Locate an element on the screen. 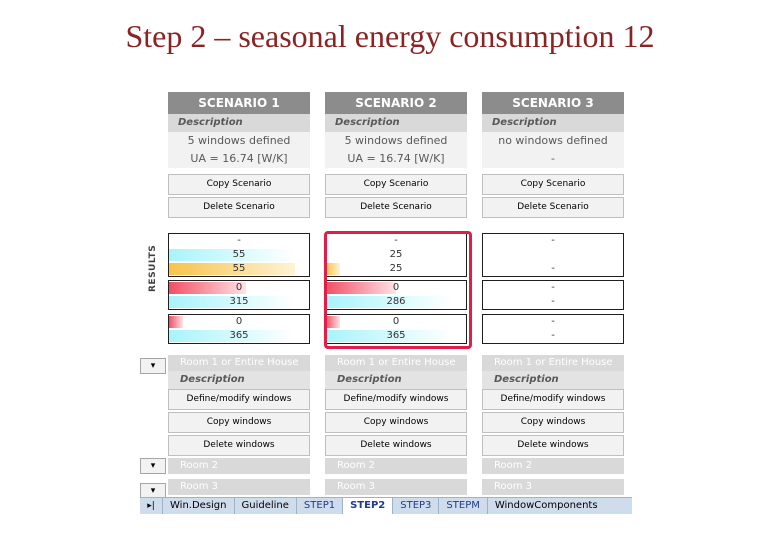 Image resolution: width=780 pixels, height=540 pixels. result-value: 315 is located at coordinates (239, 301).